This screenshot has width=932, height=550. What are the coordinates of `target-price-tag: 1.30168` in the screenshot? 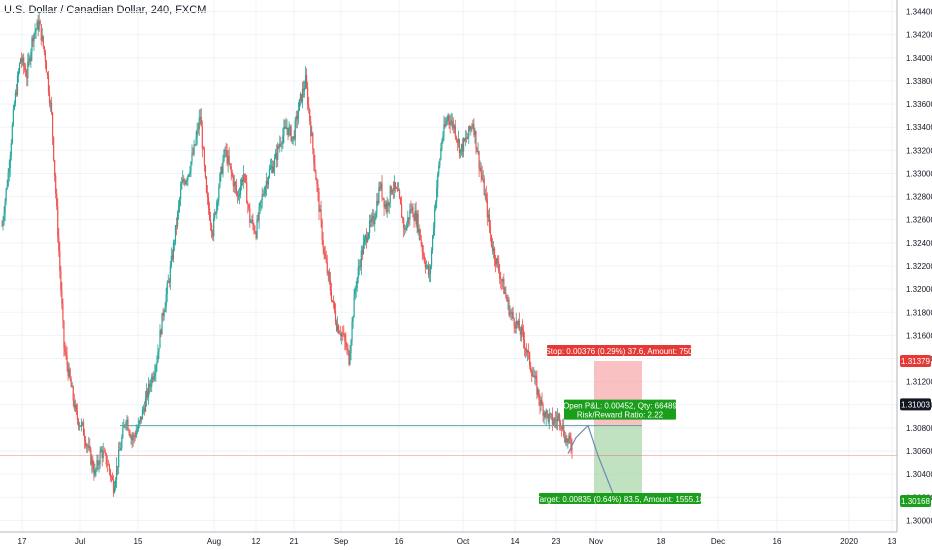 It's located at (915, 501).